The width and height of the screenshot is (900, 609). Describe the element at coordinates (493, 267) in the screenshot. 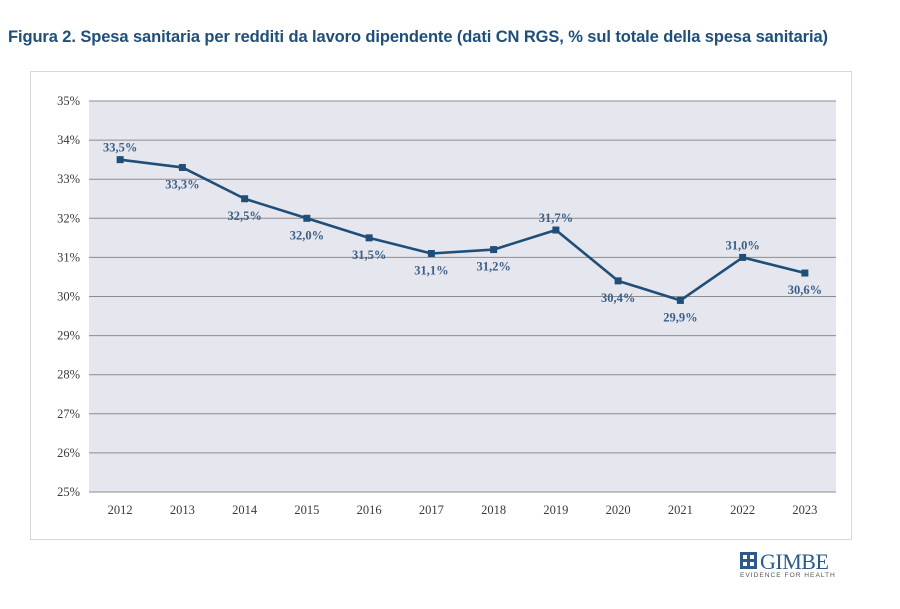

I see `data-label: 31,2%` at that location.